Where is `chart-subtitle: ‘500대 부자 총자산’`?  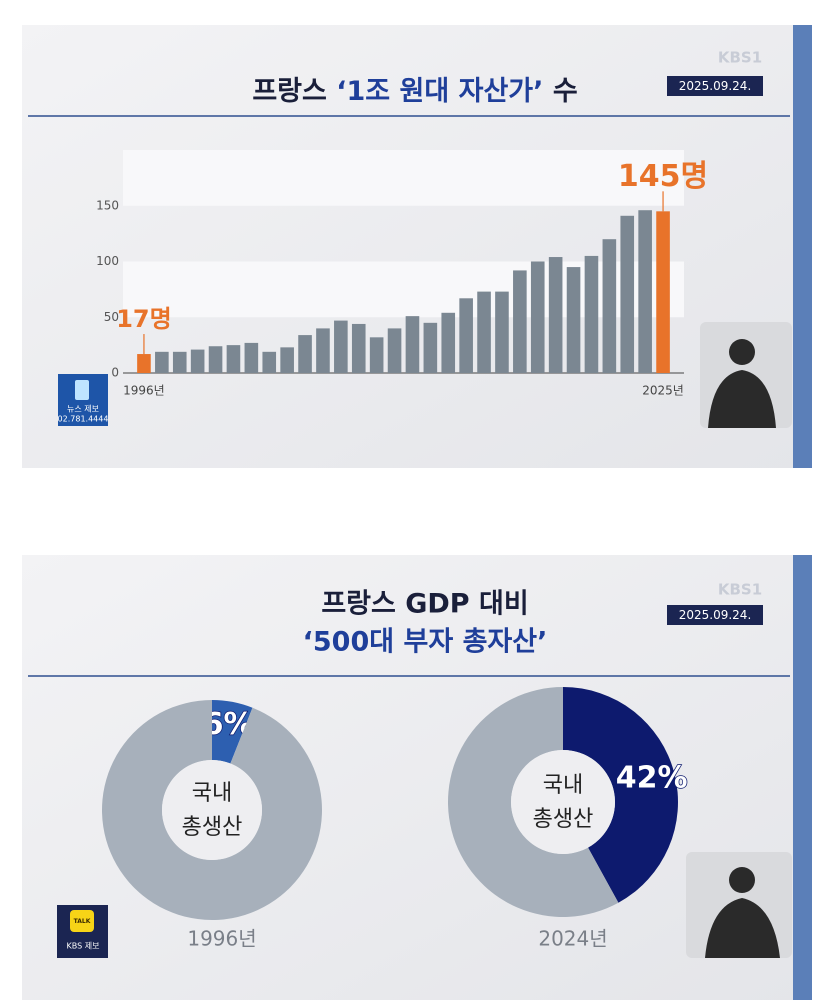
chart-subtitle: ‘500대 부자 총자산’ is located at coordinates (425, 642).